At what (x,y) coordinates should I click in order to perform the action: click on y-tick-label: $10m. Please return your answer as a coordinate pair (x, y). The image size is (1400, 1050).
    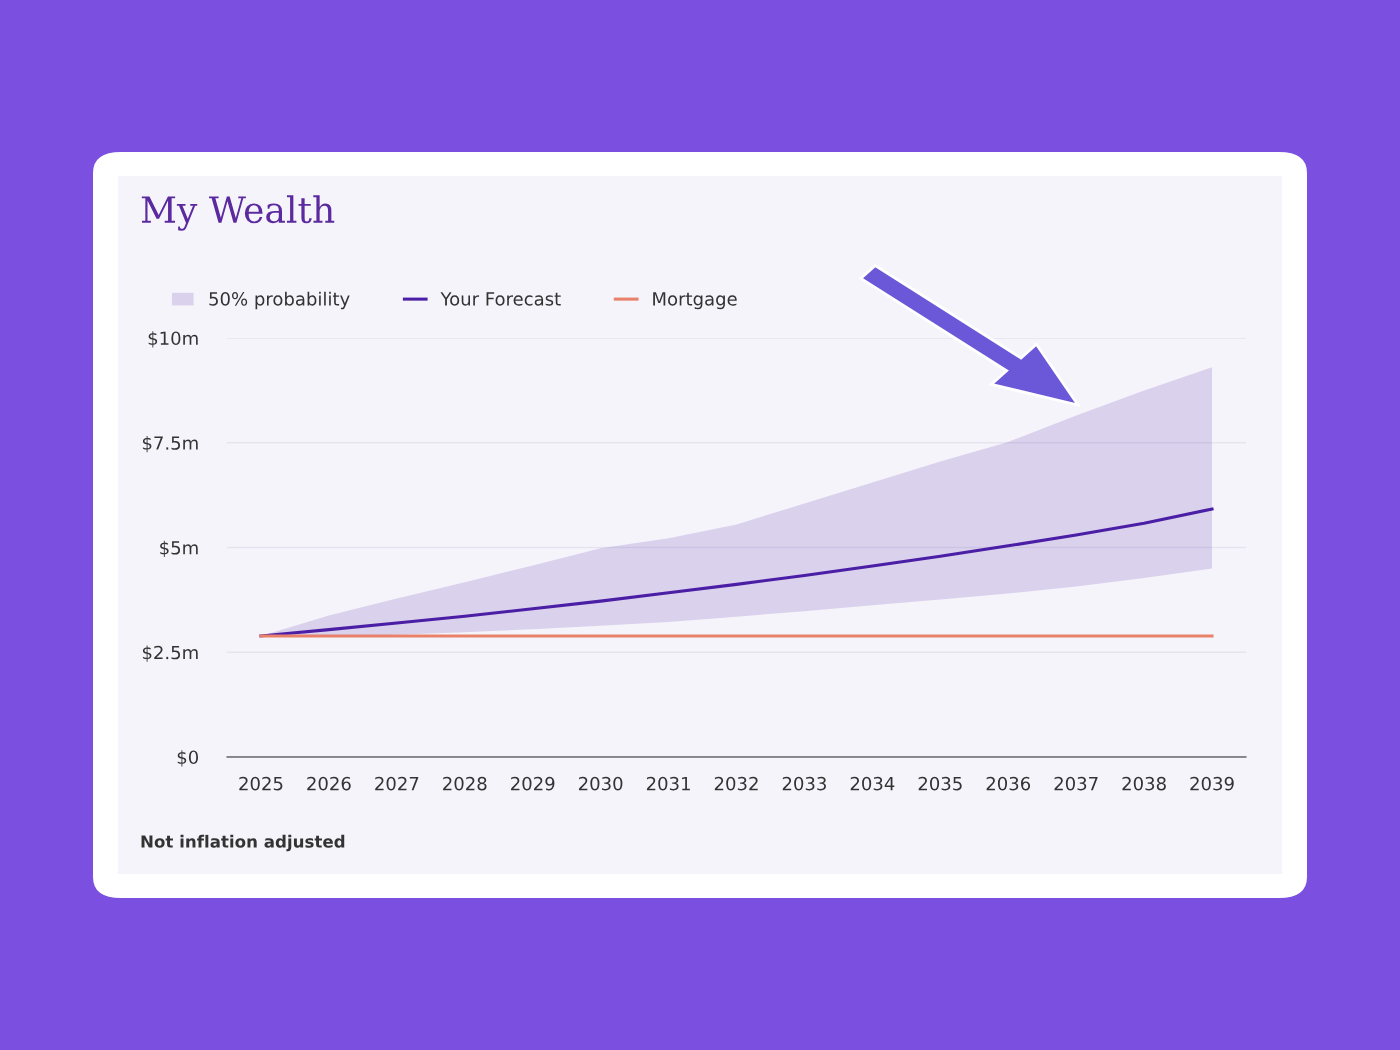
    Looking at the image, I should click on (173, 339).